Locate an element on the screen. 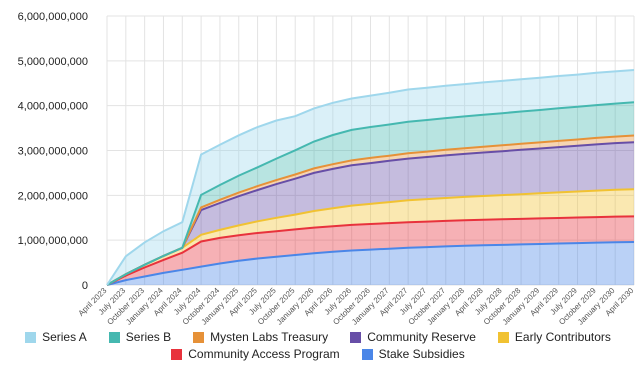 This screenshot has width=636, height=387. legend-item-mysten-labs-treasury: Mysten Labs Treasury is located at coordinates (260, 337).